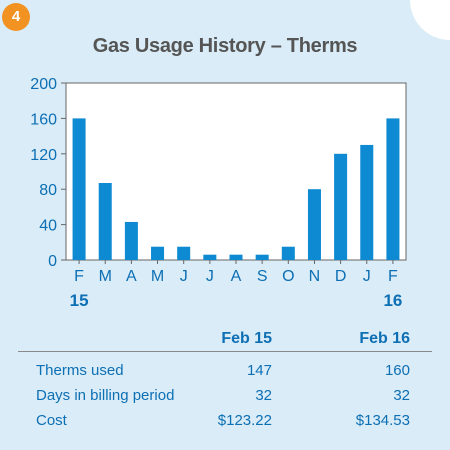 Image resolution: width=450 pixels, height=450 pixels. I want to click on summary-header: Feb 15 Feb 16, so click(225, 342).